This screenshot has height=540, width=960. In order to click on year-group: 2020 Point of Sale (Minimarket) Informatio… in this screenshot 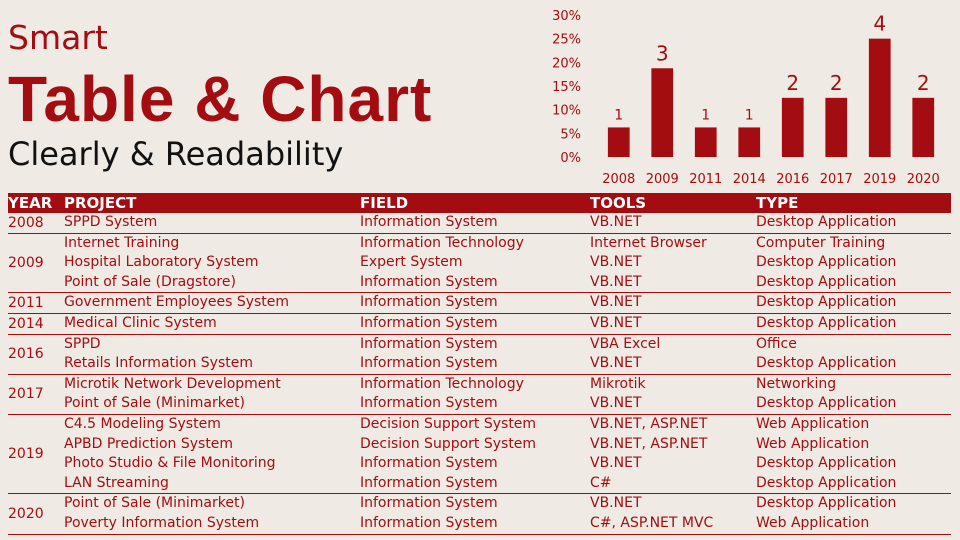, I will do `click(479, 514)`.